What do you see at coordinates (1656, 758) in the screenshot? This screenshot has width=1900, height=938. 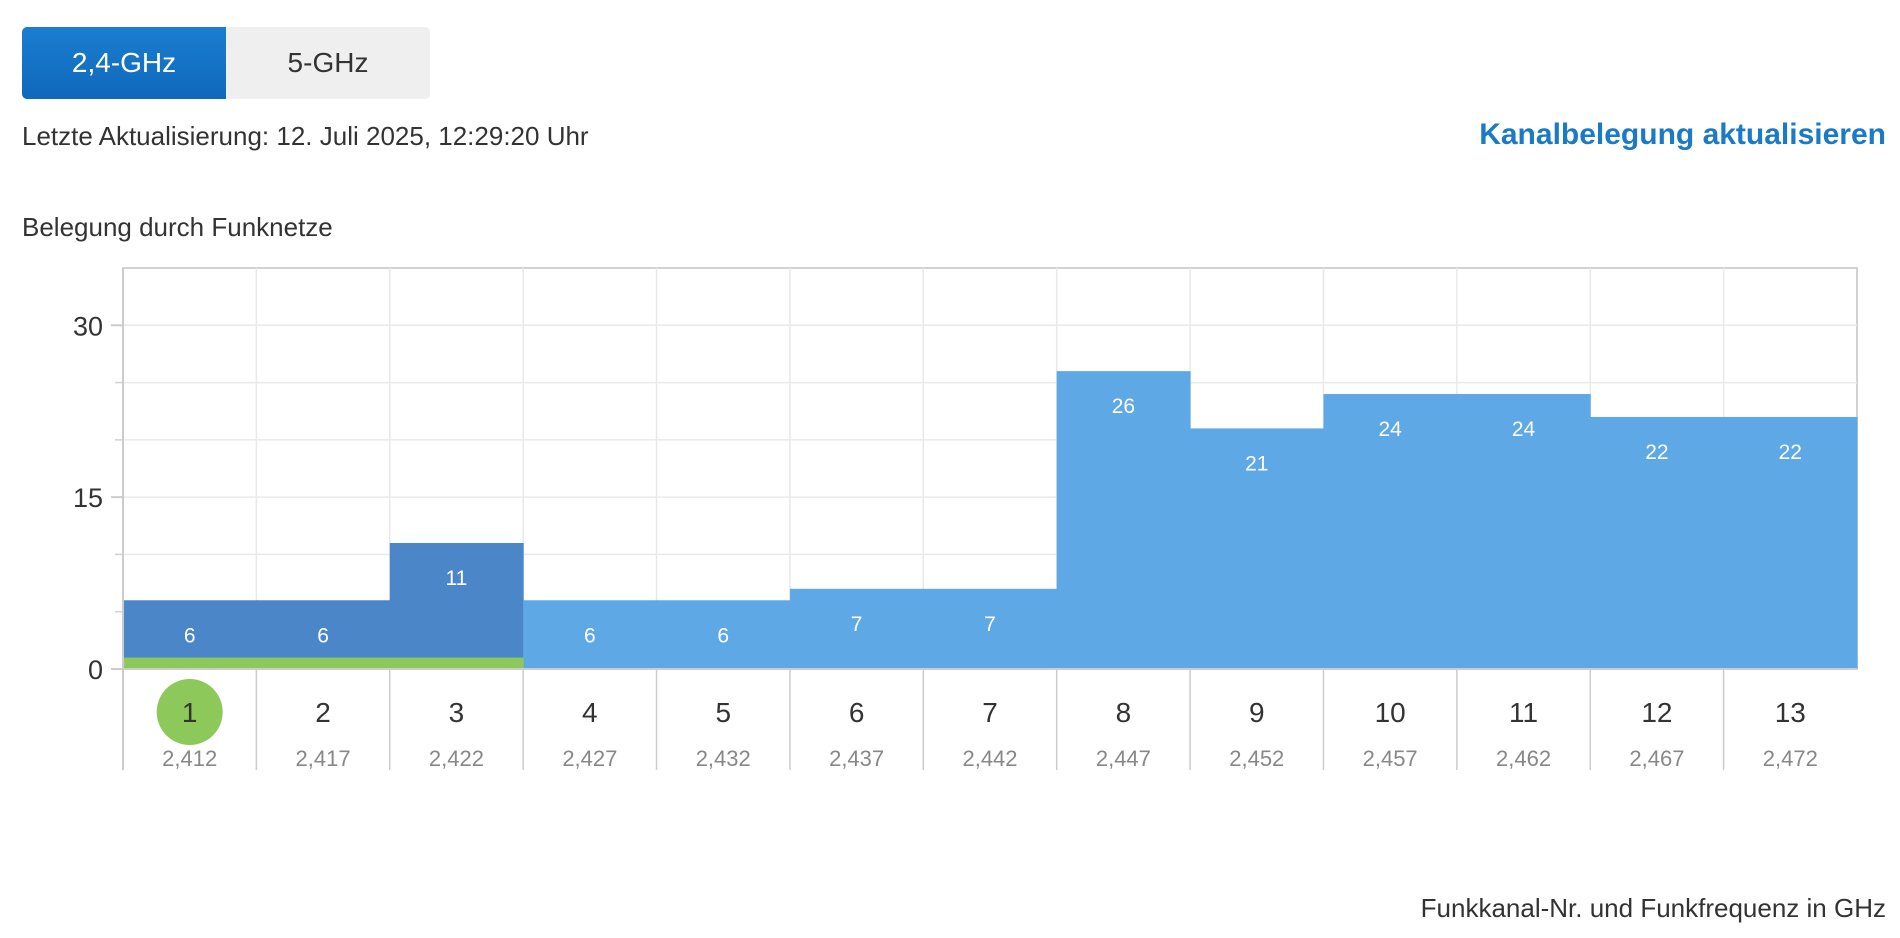 I see `x-tick-label-frequency: 2,467` at bounding box center [1656, 758].